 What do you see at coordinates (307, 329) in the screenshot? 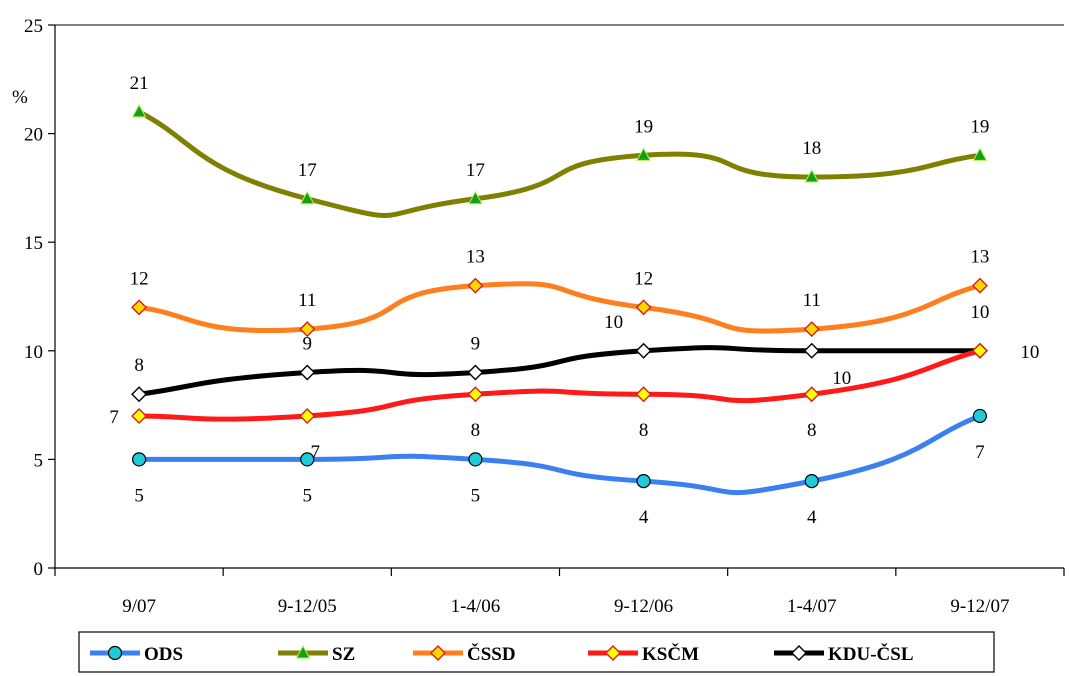
I see `marker-čssd-1` at bounding box center [307, 329].